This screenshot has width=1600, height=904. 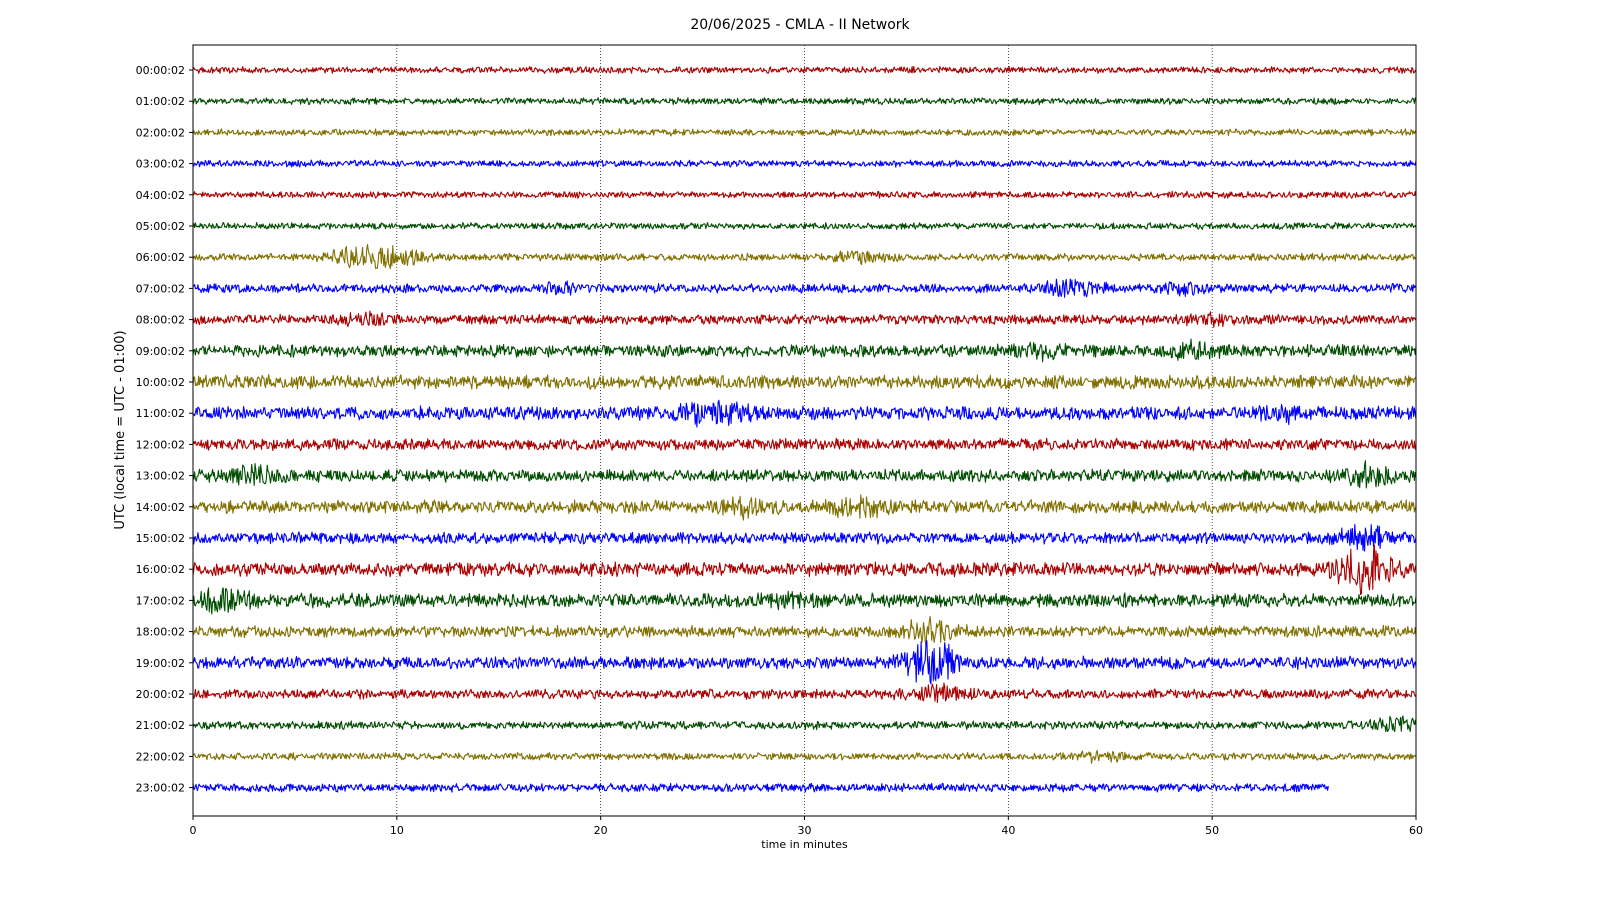 I want to click on x-tick-group: 0 10 20 30 40 50 60, so click(x=806, y=826).